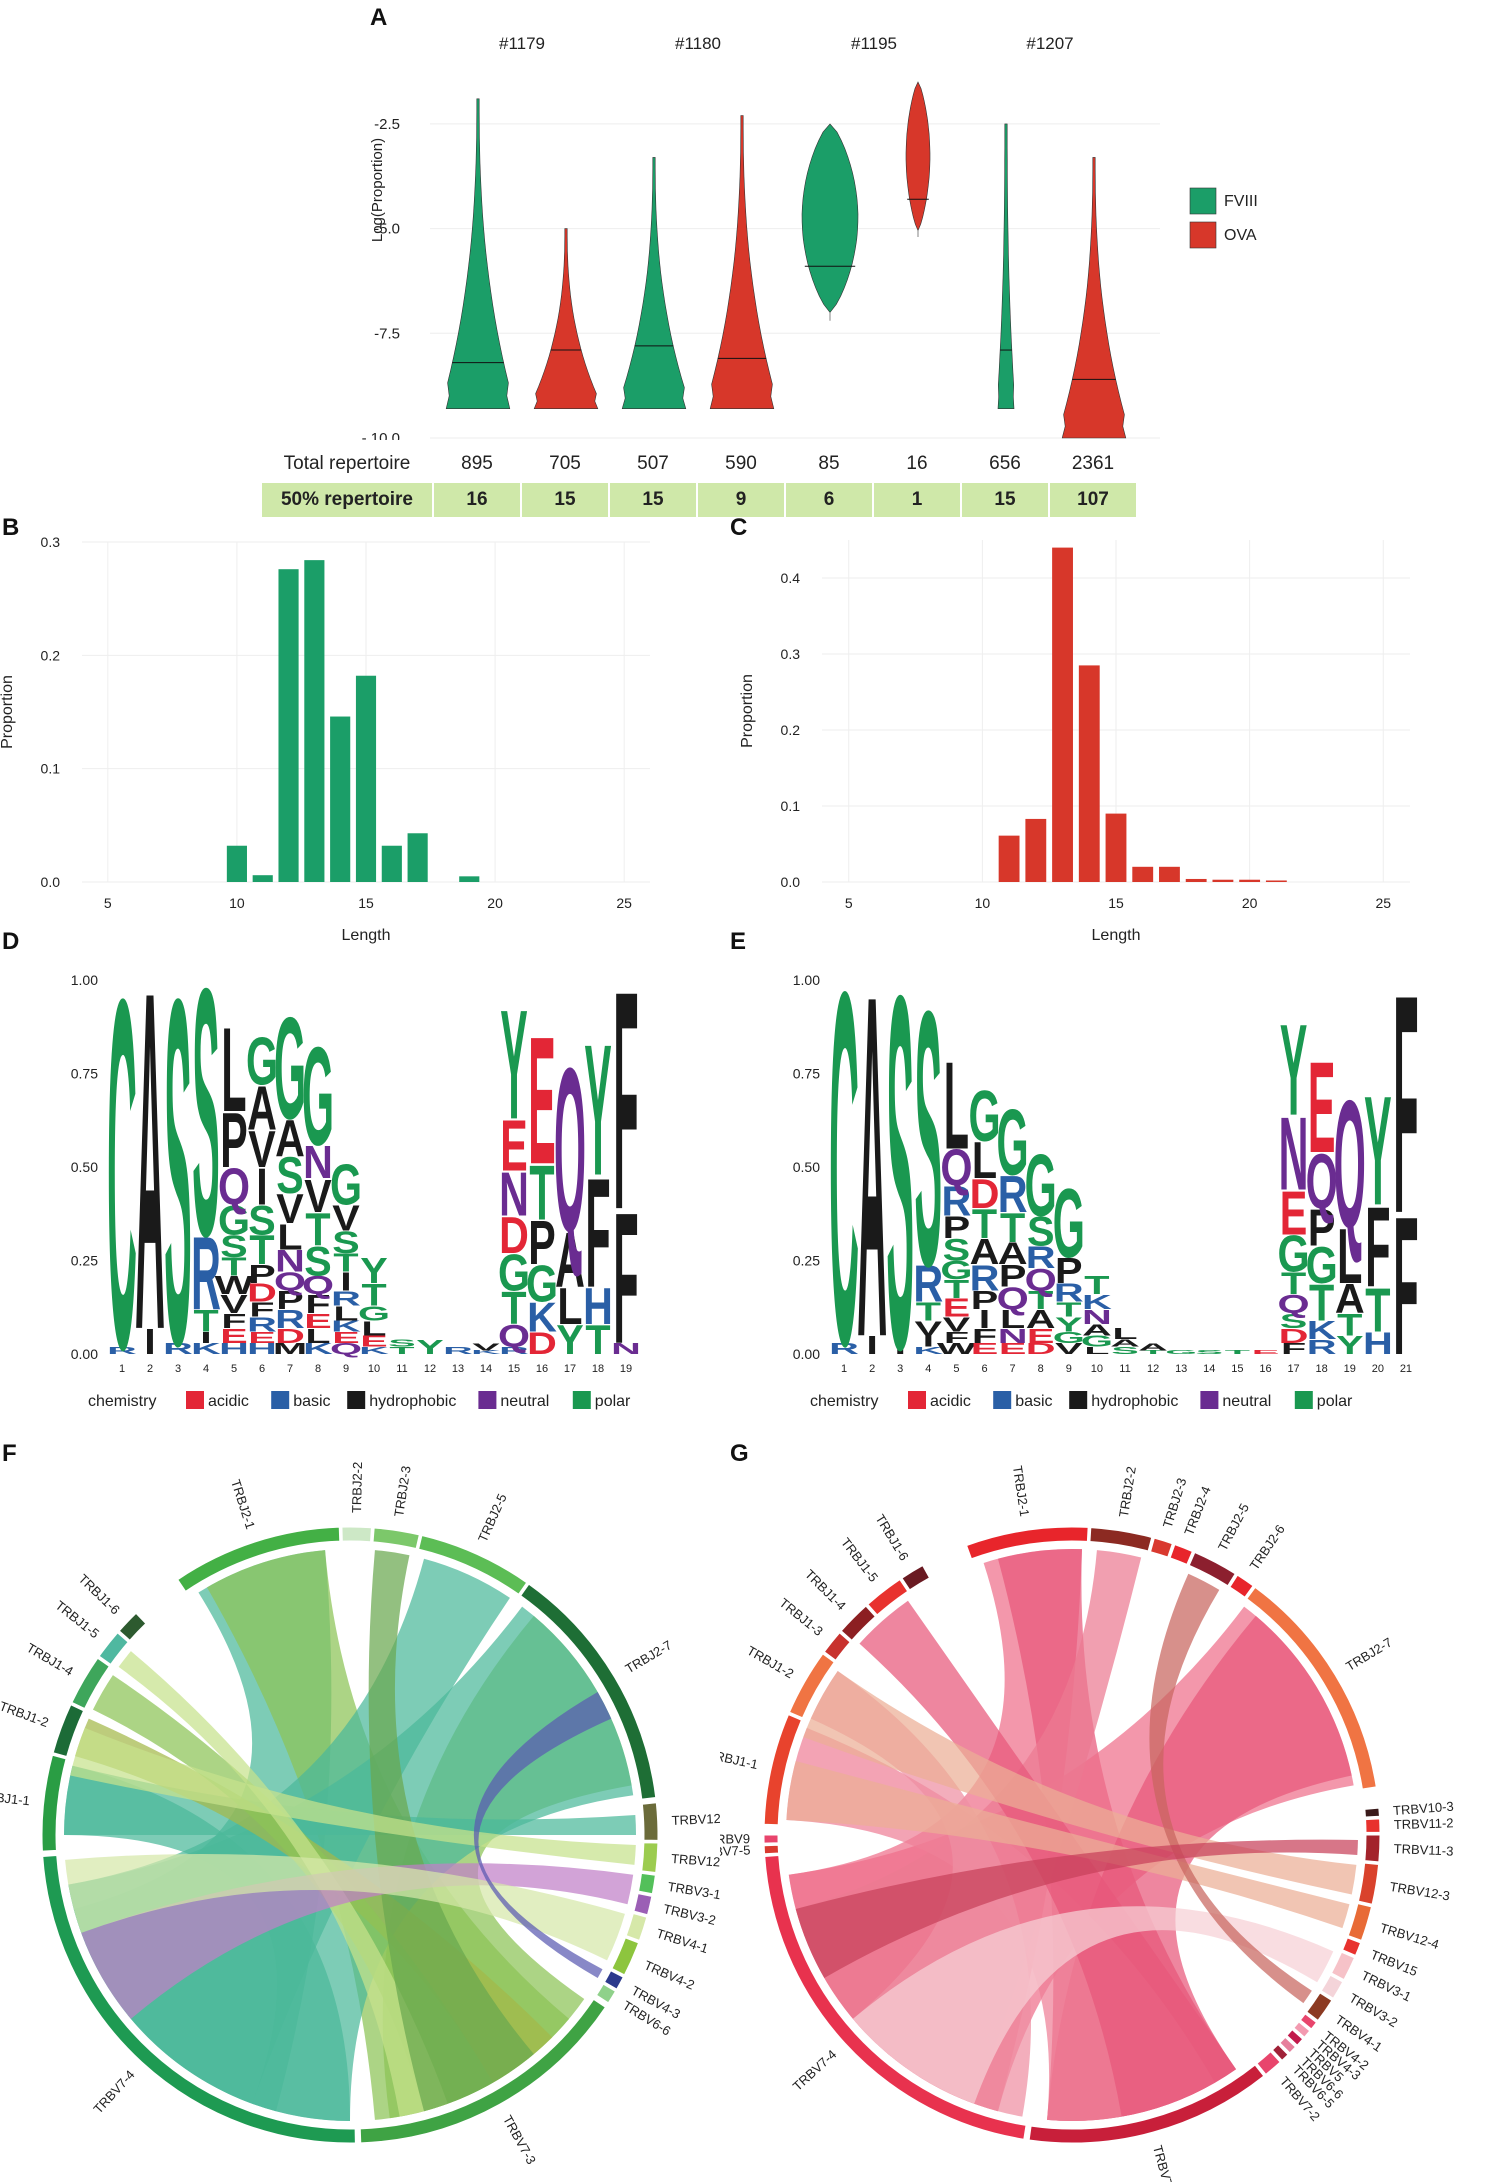  What do you see at coordinates (829, 500) in the screenshot?
I see `table-cell-50: 6` at bounding box center [829, 500].